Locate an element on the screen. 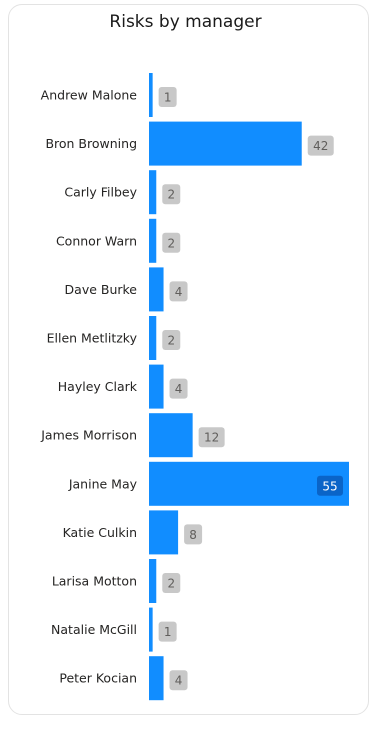 This screenshot has width=371, height=732. data-label-dave-burke: 4 is located at coordinates (178, 291).